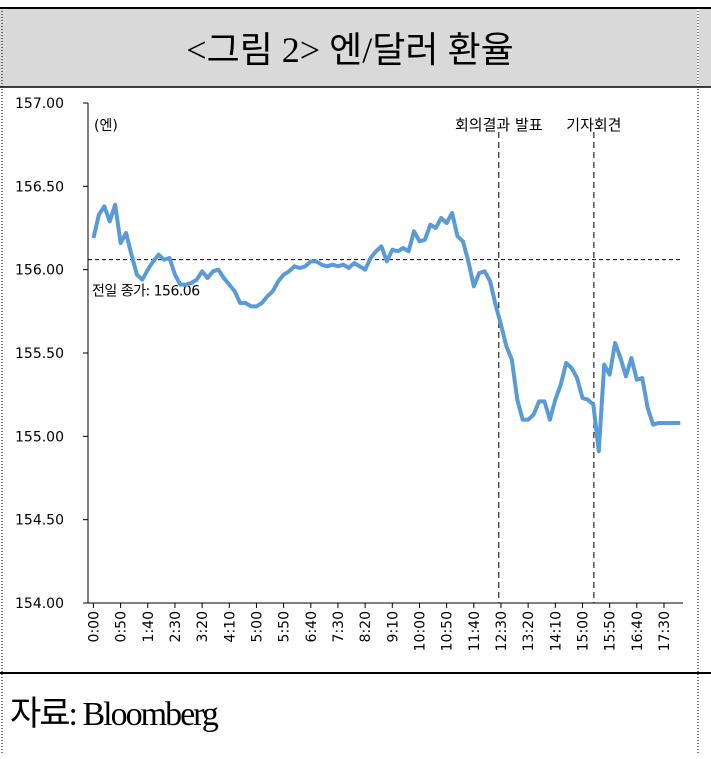 The image size is (711, 759). What do you see at coordinates (705, 47) in the screenshot?
I see `header-band-next` at bounding box center [705, 47].